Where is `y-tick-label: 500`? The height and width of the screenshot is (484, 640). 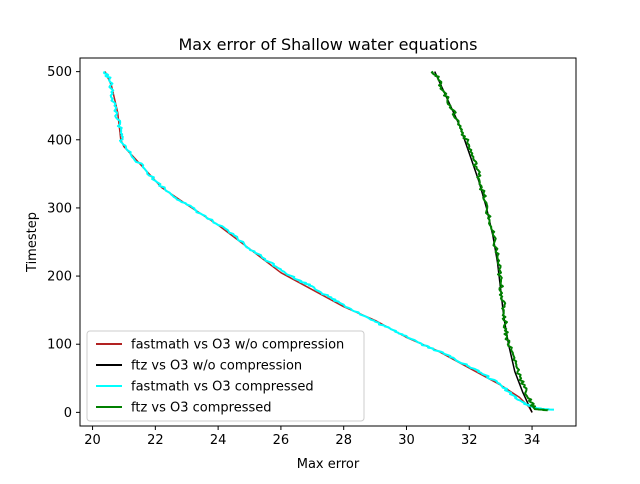
y-tick-label: 500 is located at coordinates (59, 72).